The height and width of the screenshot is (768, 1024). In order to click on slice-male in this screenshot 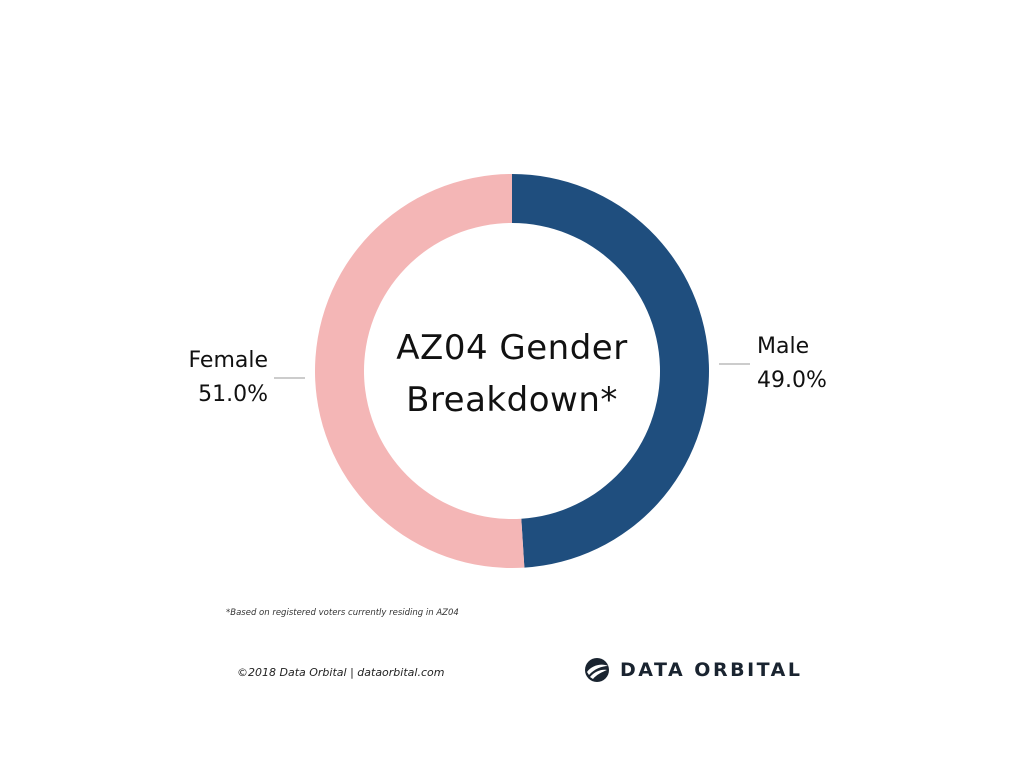, I will do `click(610, 371)`.